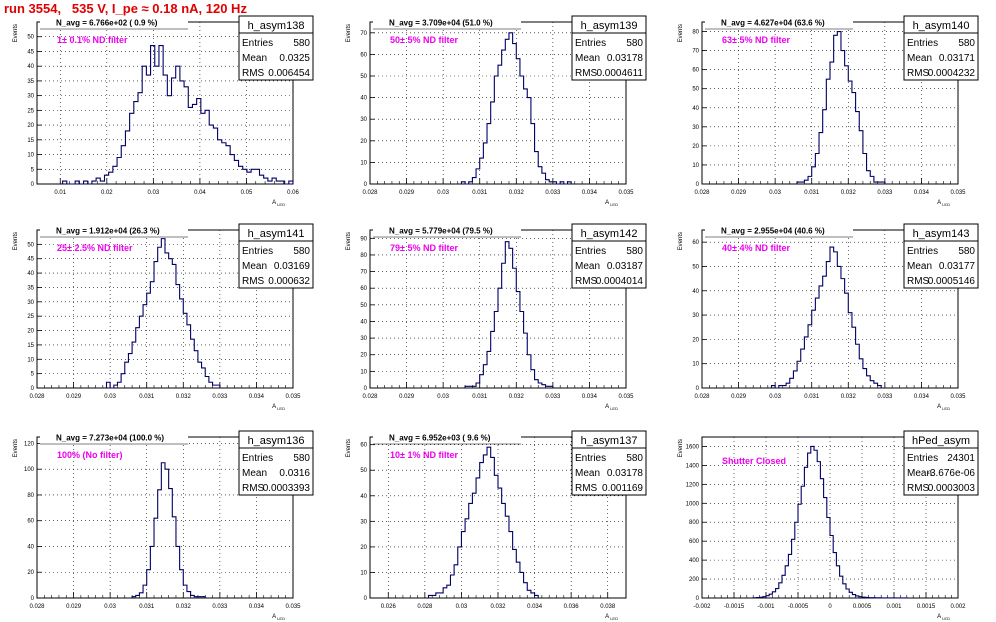 The image size is (996, 622). I want to click on x-tick-label: 0.06, so click(293, 193).